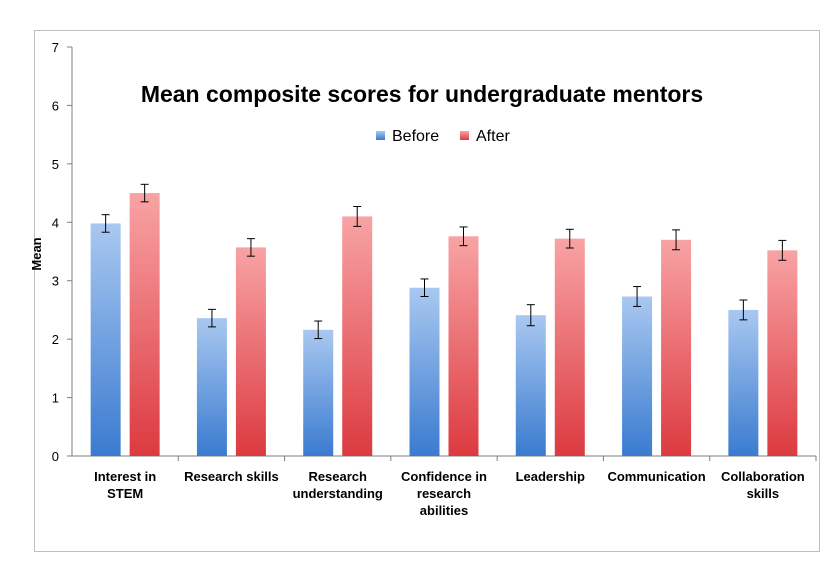 Image resolution: width=840 pixels, height=565 pixels. Describe the element at coordinates (55, 398) in the screenshot. I see `y-tick-label: 1` at that location.